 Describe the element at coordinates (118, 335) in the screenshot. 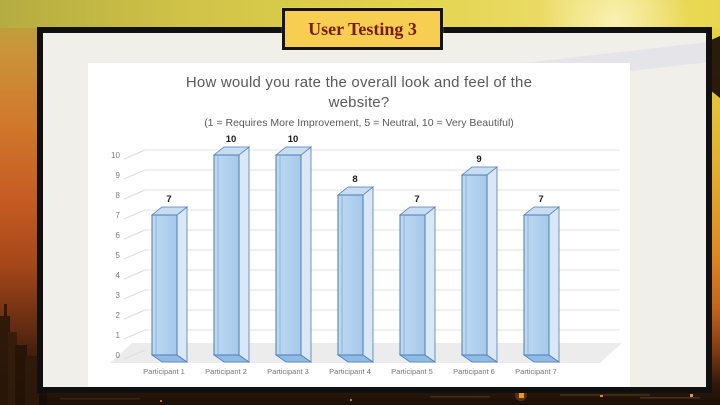

I see `y-tick-label: 1` at that location.